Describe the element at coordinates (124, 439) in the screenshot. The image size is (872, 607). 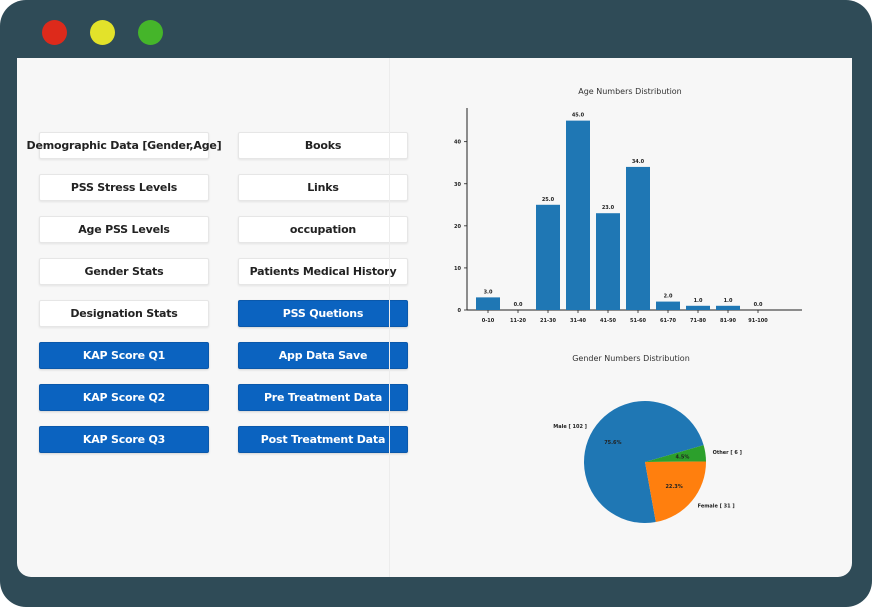
I see `kap-score-q3-button: KAP Score Q3` at that location.